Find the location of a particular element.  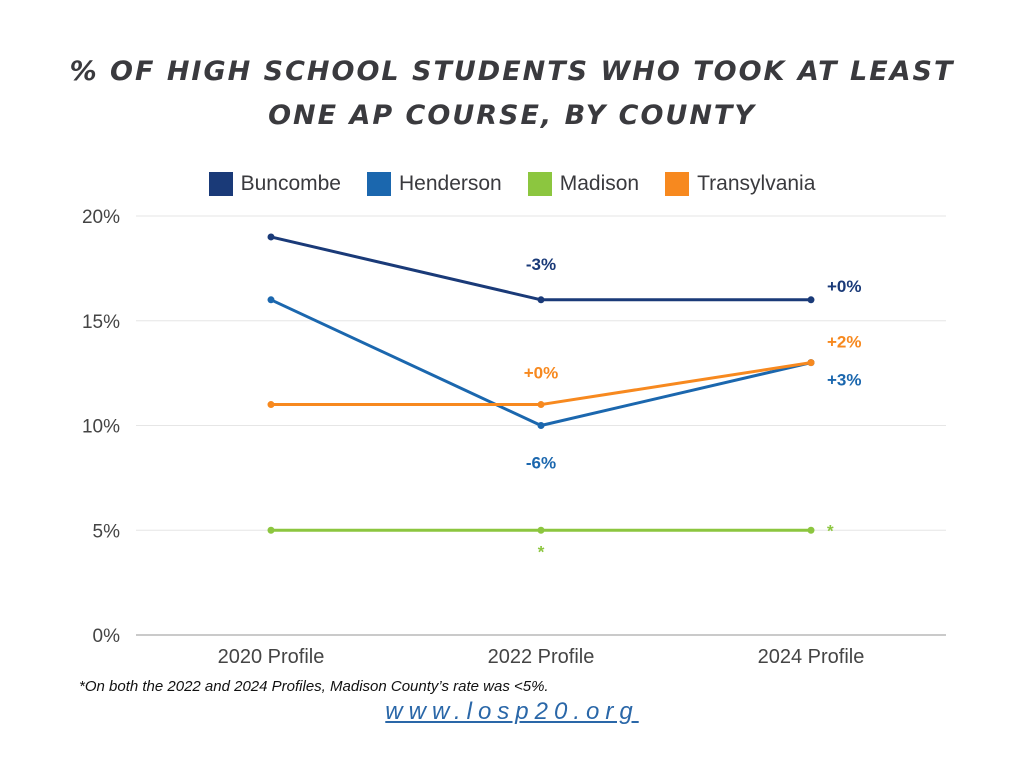

legend-swatch-transylvania is located at coordinates (677, 184).